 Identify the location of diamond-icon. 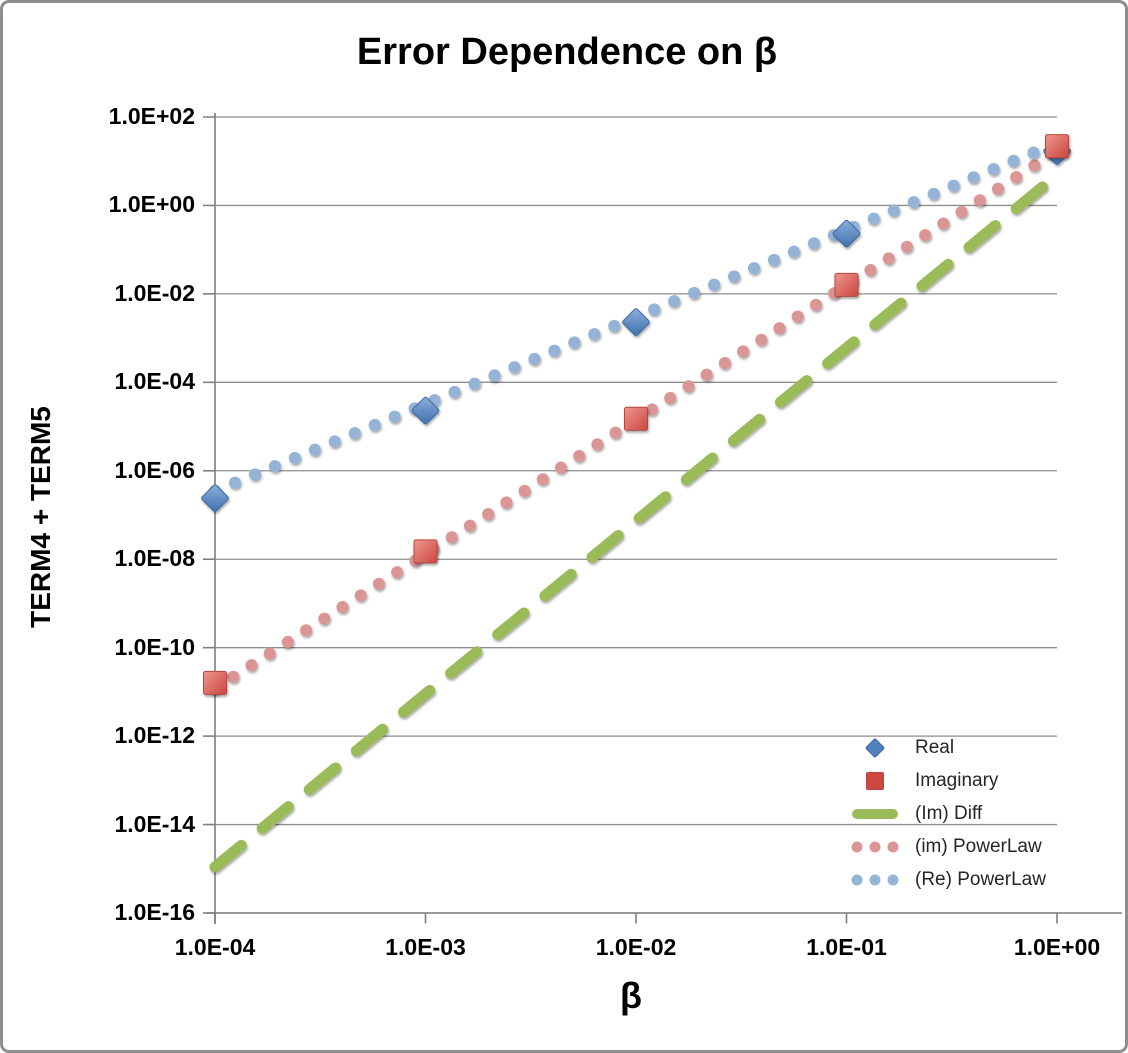
(875, 748).